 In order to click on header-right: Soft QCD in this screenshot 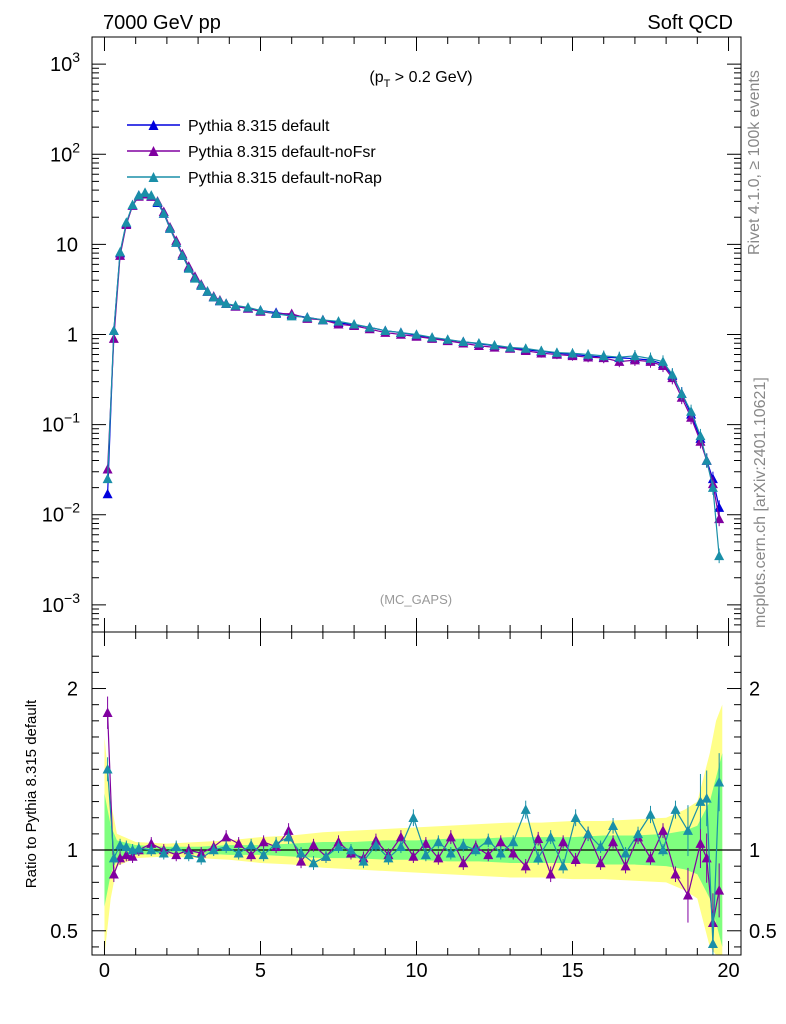, I will do `click(690, 23)`.